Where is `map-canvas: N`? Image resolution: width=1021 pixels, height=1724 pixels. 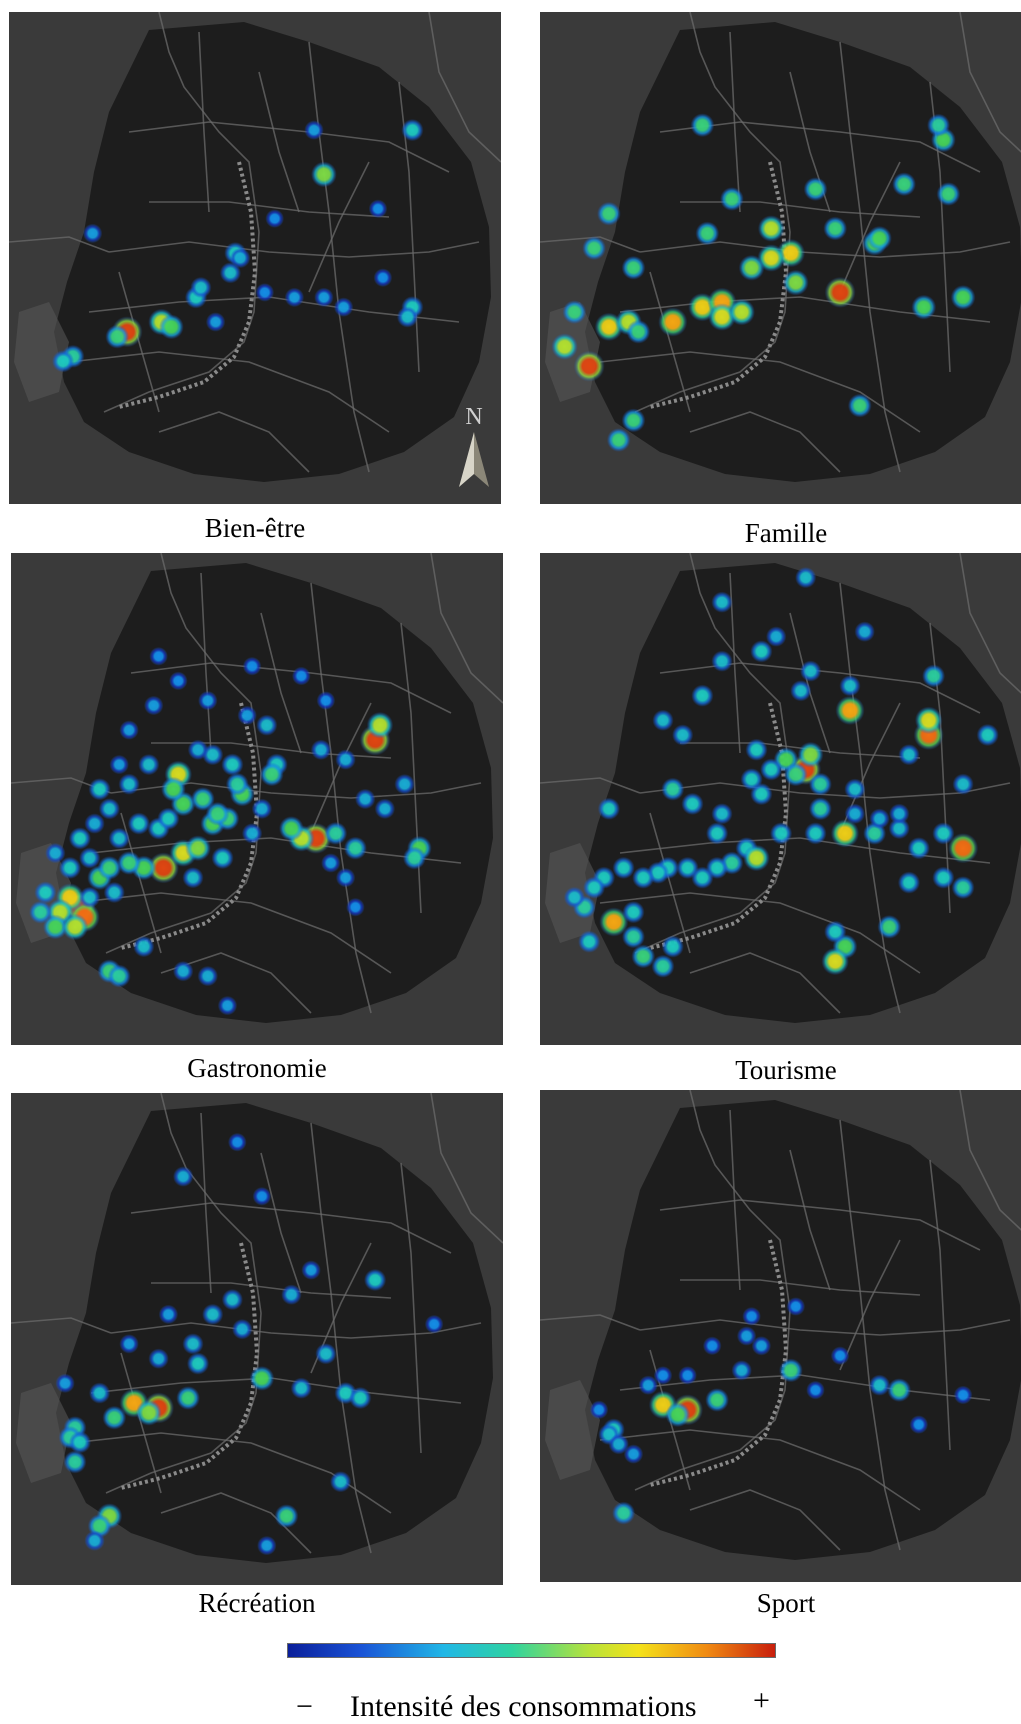
map-canvas: N is located at coordinates (255, 258).